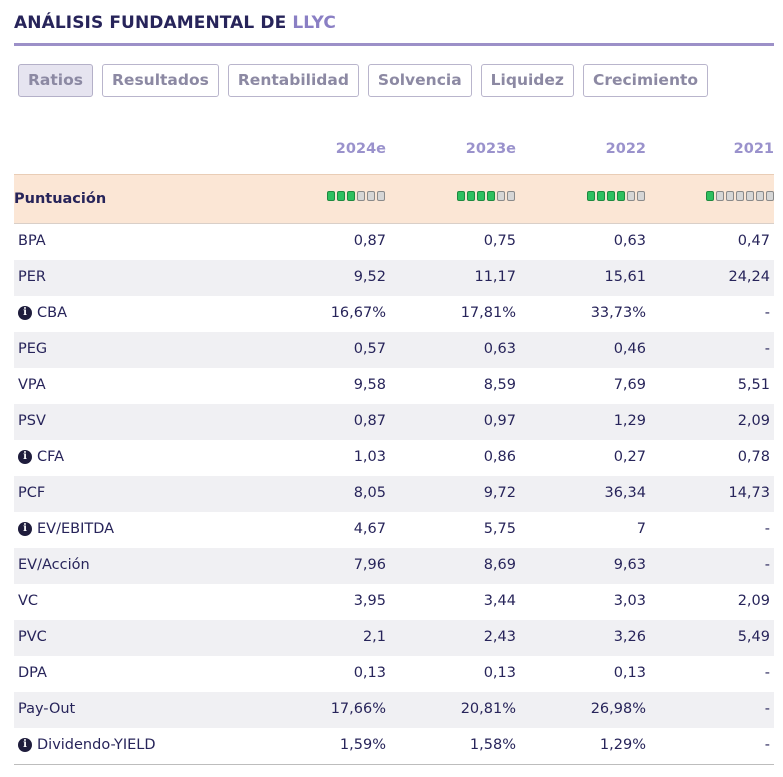  What do you see at coordinates (488, 313) in the screenshot?
I see `table-cell: 17,81%` at bounding box center [488, 313].